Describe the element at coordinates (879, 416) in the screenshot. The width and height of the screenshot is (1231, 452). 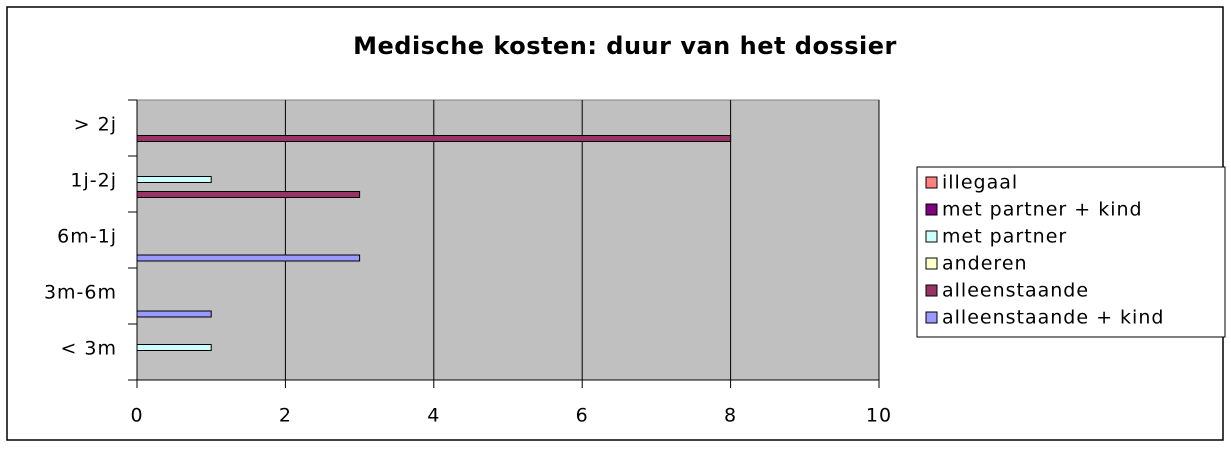
I see `x-tick-label: 10` at that location.